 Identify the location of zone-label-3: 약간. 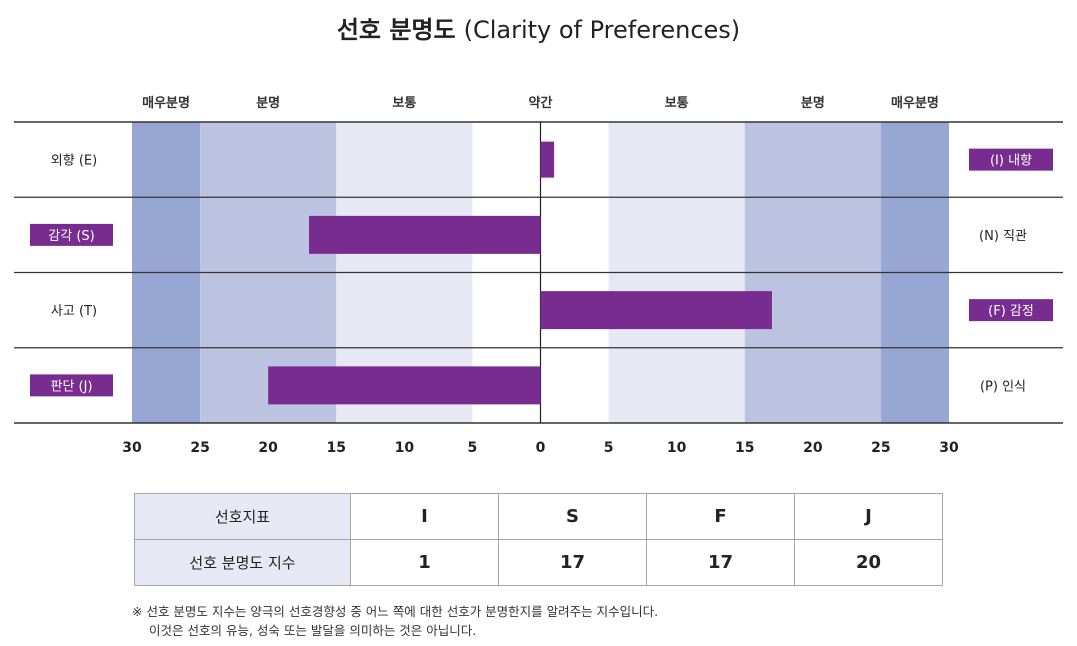
(541, 103).